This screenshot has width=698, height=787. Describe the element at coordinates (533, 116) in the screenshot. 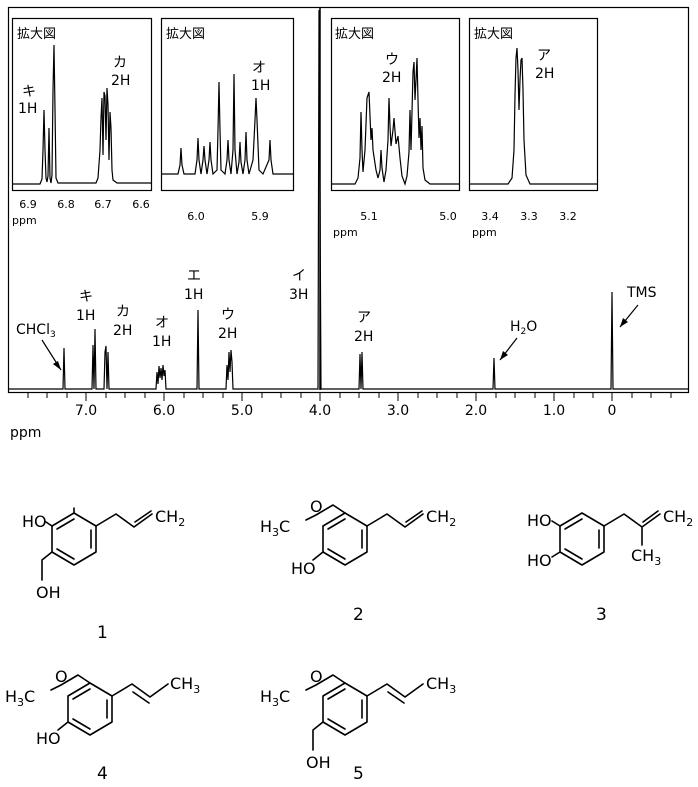

I see `inset-4-trace` at that location.